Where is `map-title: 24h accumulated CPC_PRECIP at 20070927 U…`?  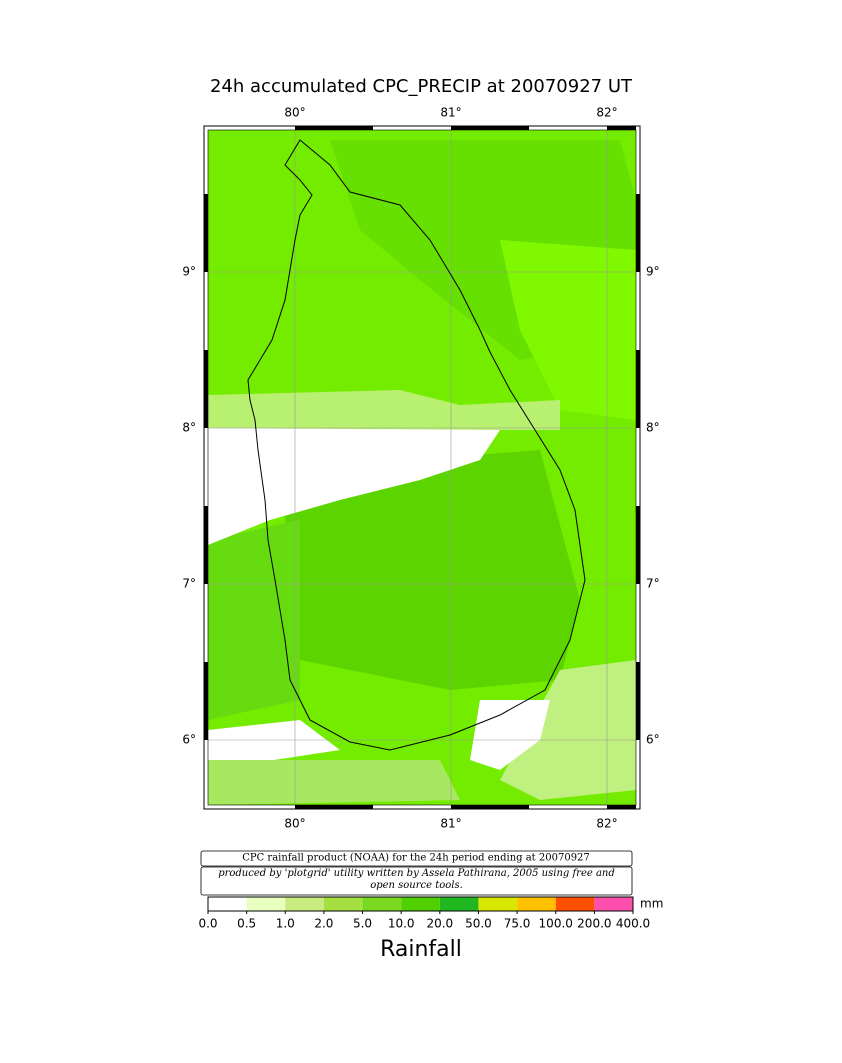 map-title: 24h accumulated CPC_PRECIP at 20070927 U… is located at coordinates (421, 86).